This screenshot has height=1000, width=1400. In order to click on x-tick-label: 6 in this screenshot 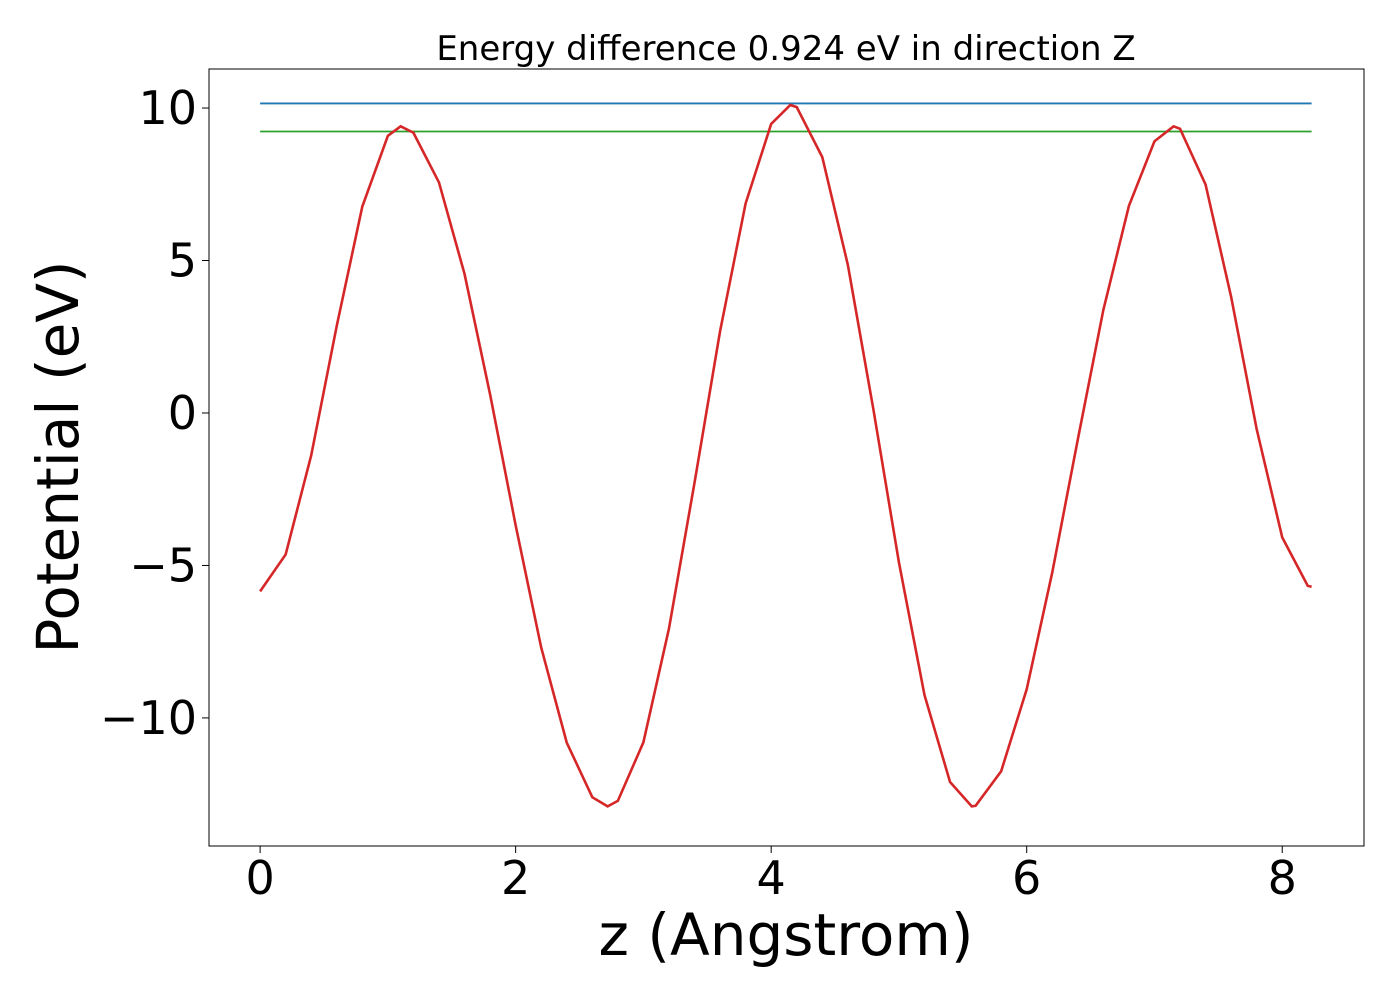, I will do `click(1026, 878)`.